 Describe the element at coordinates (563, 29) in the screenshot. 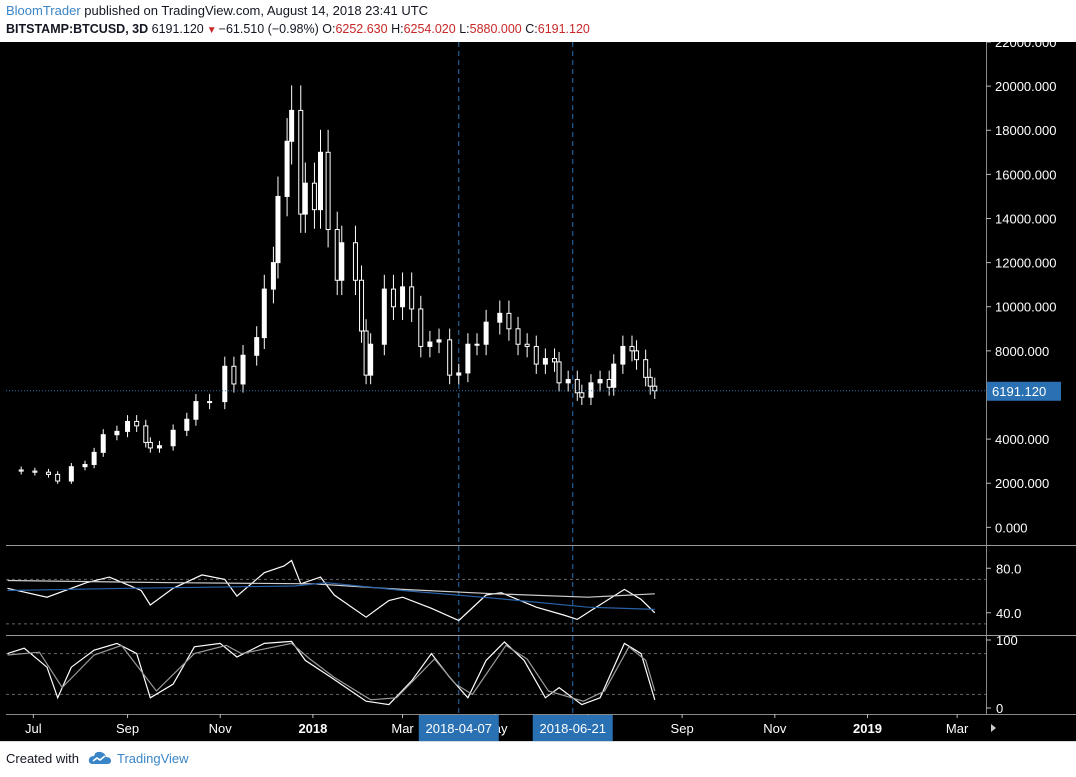

I see `close-value: 6191.120` at that location.